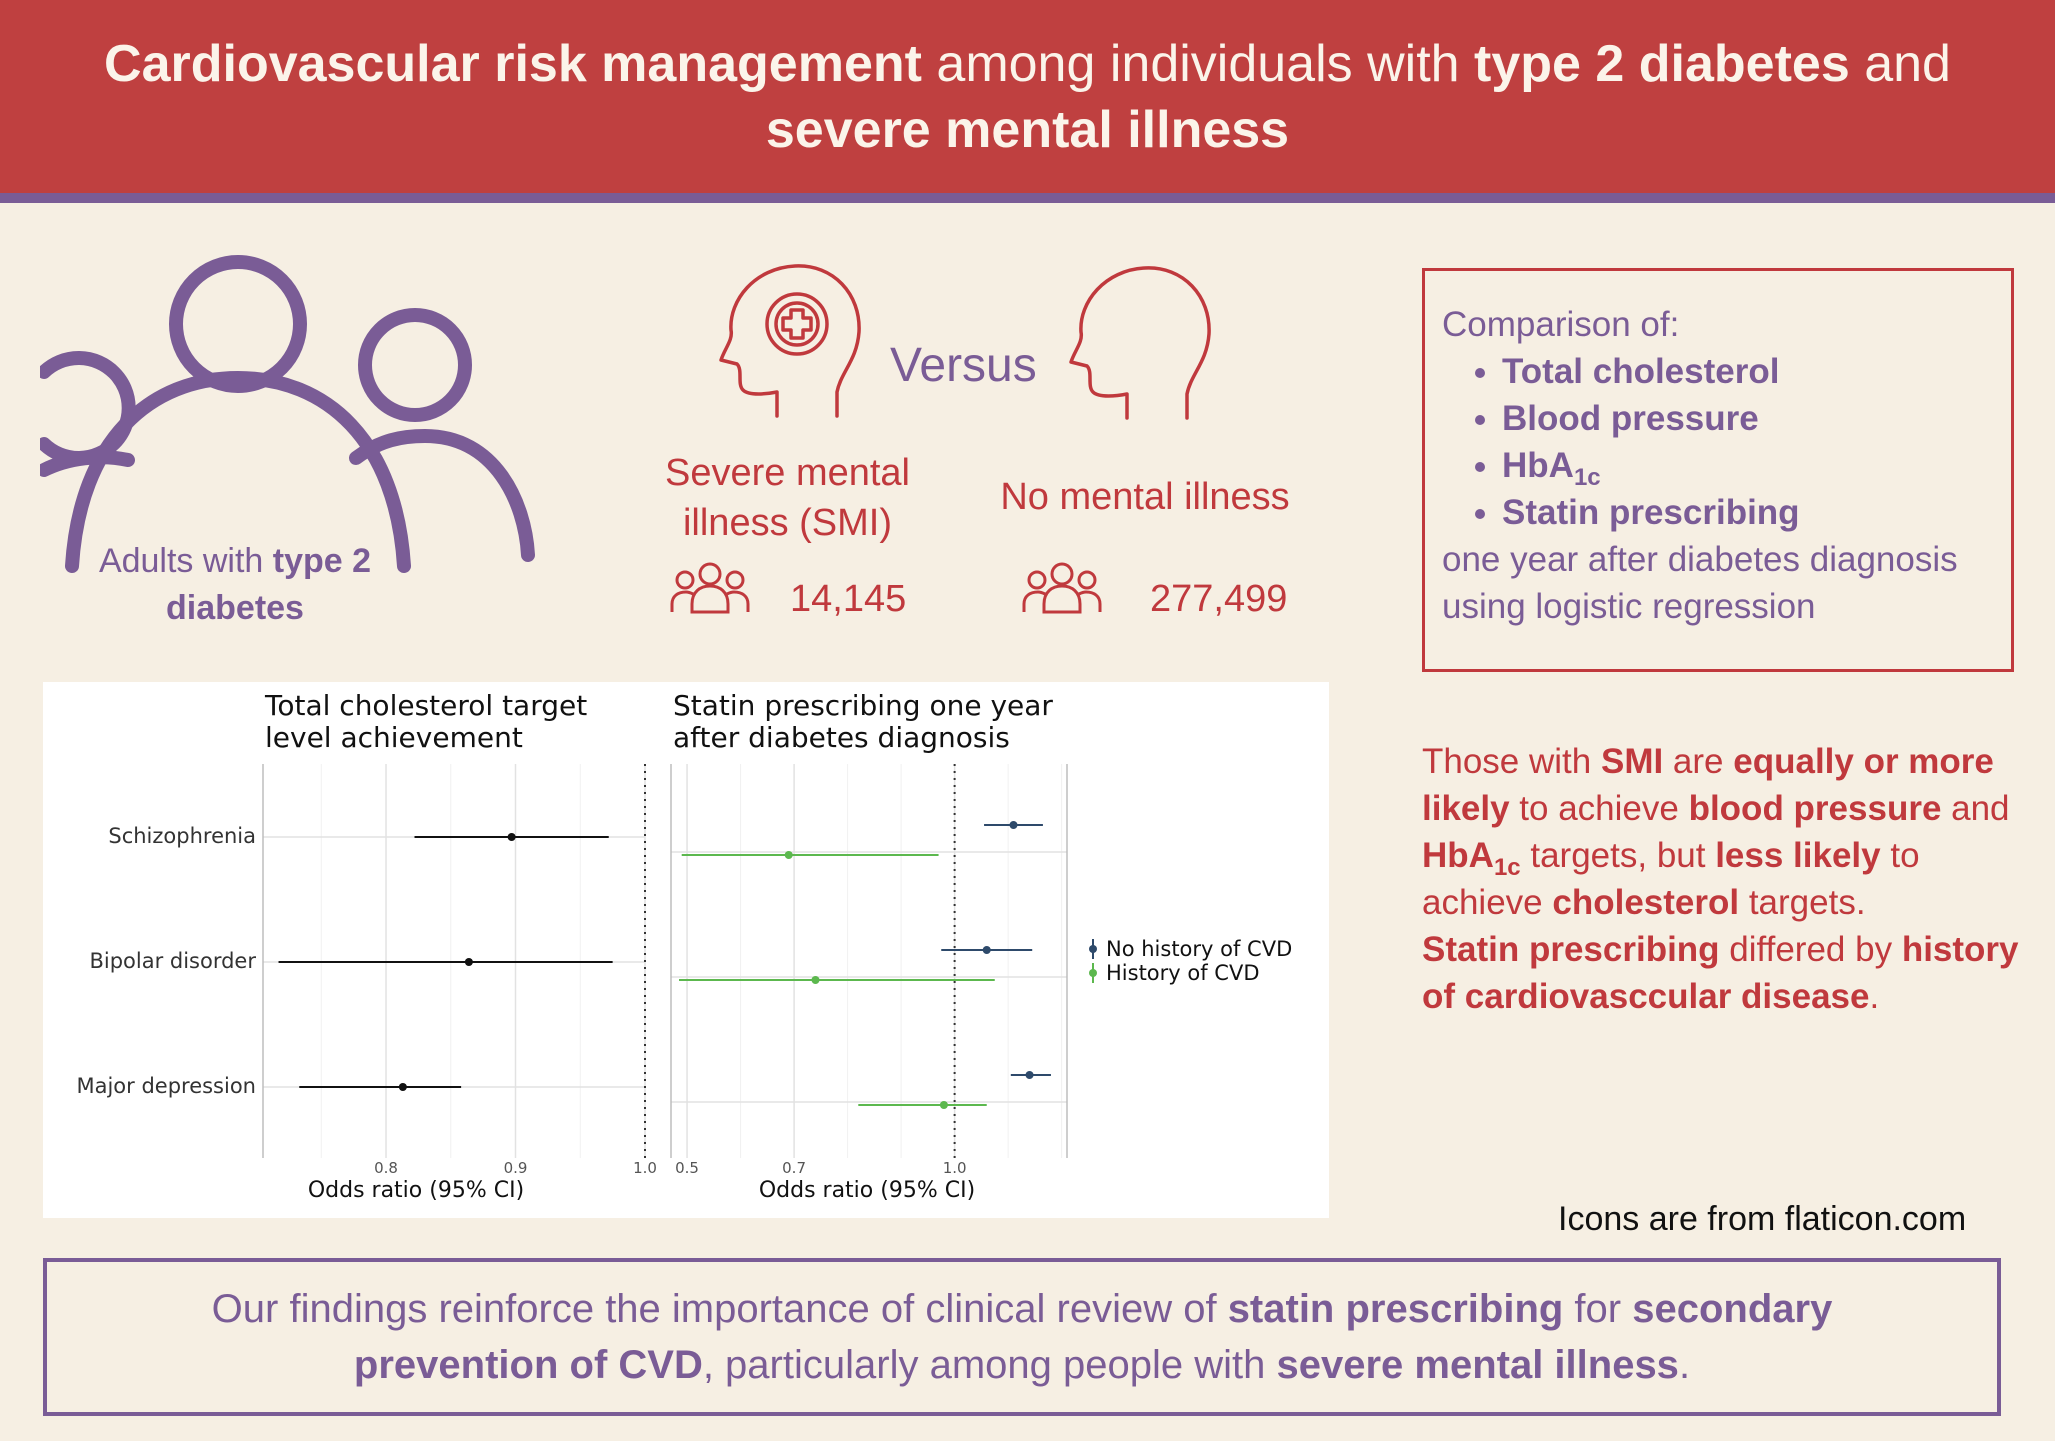 This screenshot has height=1441, width=2055. I want to click on findings-part: less likely, so click(1798, 855).